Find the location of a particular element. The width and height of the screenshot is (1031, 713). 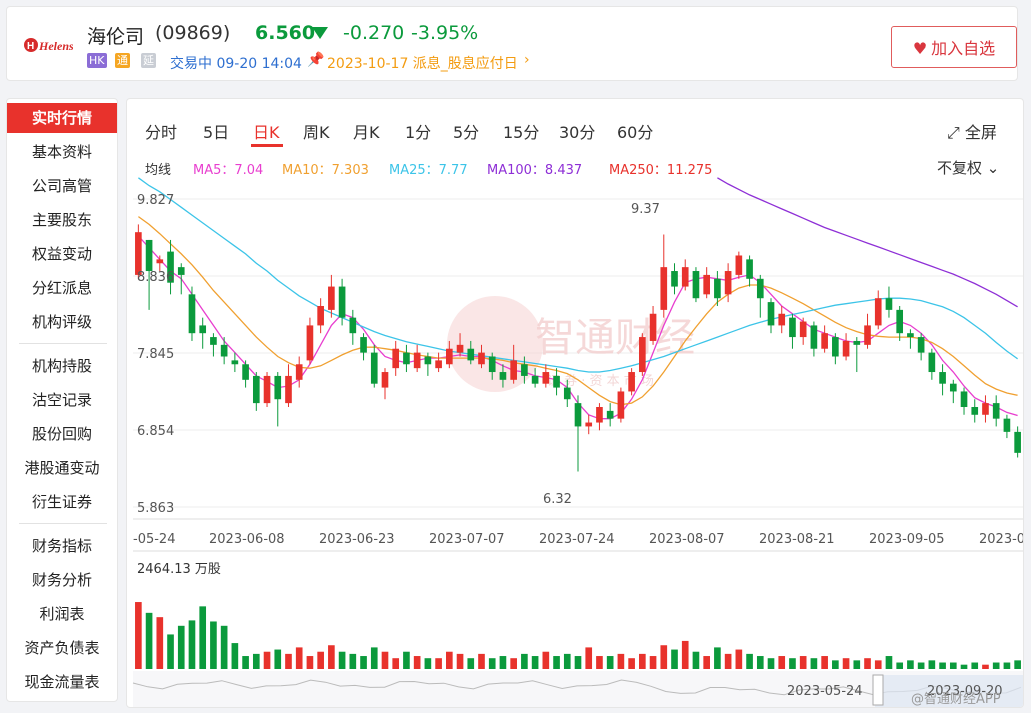

y-tick-label: 7.845 is located at coordinates (155, 354).